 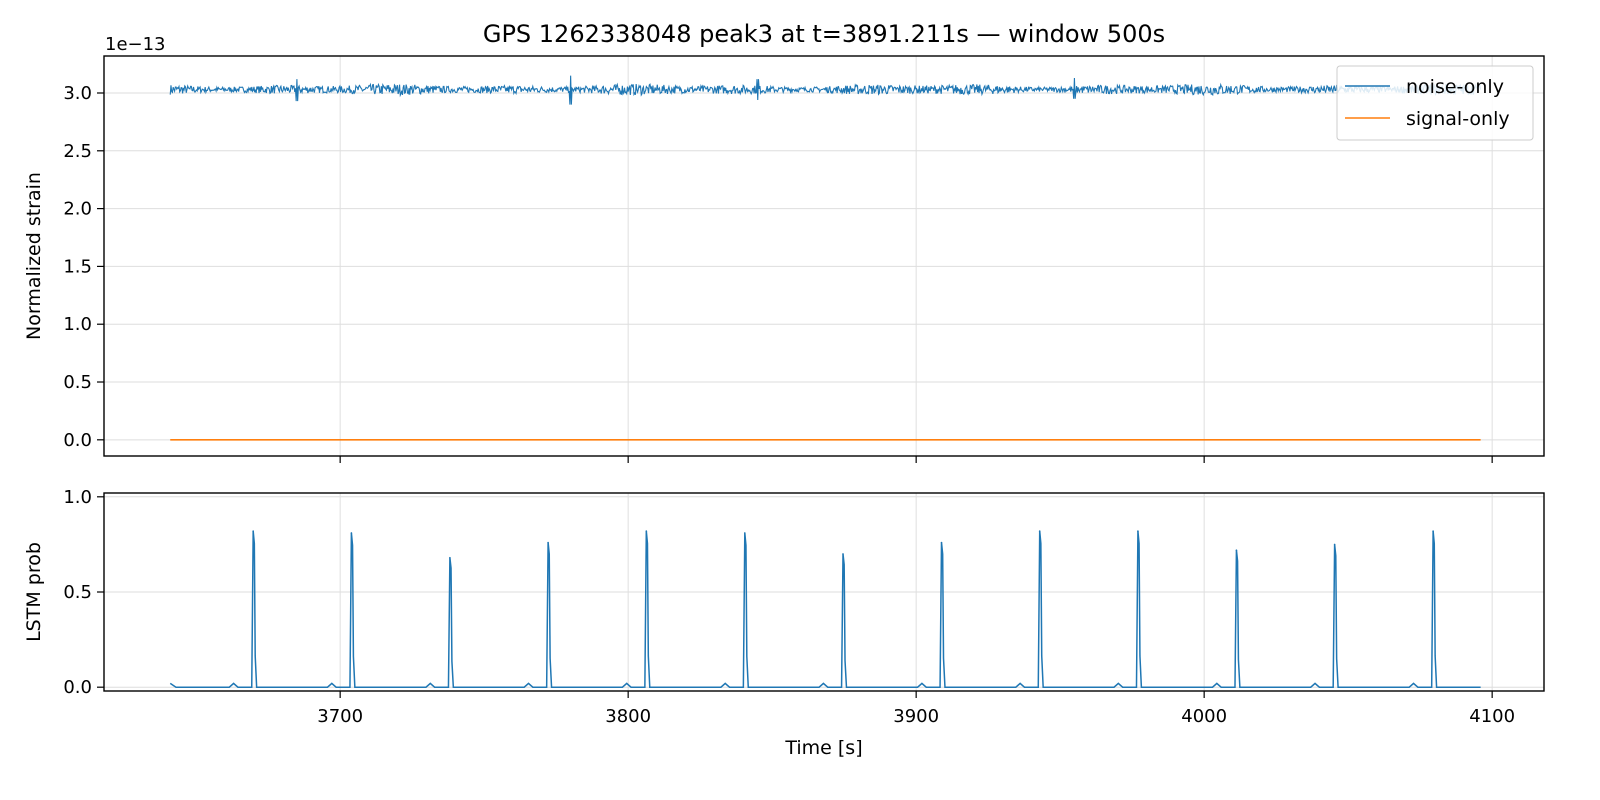 What do you see at coordinates (77, 266) in the screenshot?
I see `y-tick-label: 1.5` at bounding box center [77, 266].